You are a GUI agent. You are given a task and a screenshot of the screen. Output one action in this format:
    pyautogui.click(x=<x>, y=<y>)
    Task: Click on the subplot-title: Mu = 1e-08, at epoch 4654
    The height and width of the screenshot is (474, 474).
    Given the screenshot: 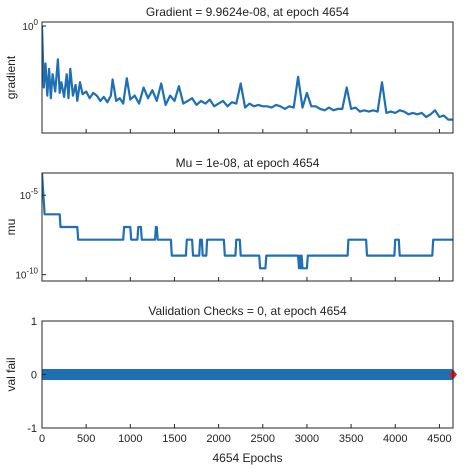 What is the action you would take?
    pyautogui.click(x=248, y=163)
    